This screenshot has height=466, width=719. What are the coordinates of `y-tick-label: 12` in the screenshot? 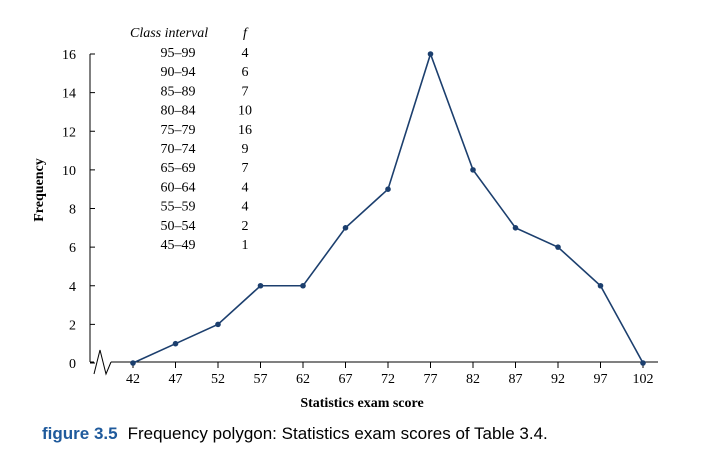 It's located at (69, 132).